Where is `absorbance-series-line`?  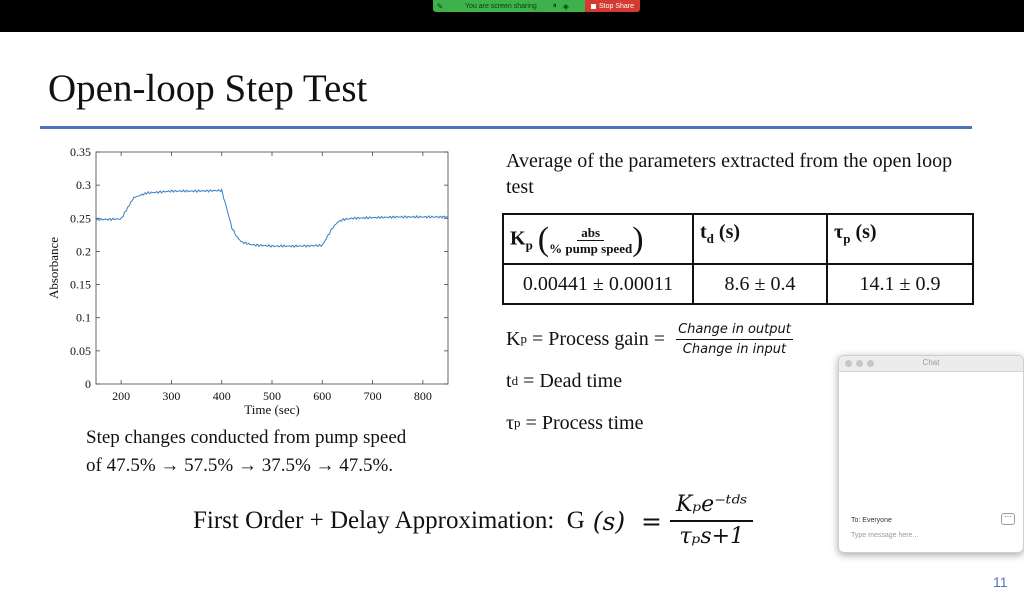
absorbance-series-line is located at coordinates (272, 218).